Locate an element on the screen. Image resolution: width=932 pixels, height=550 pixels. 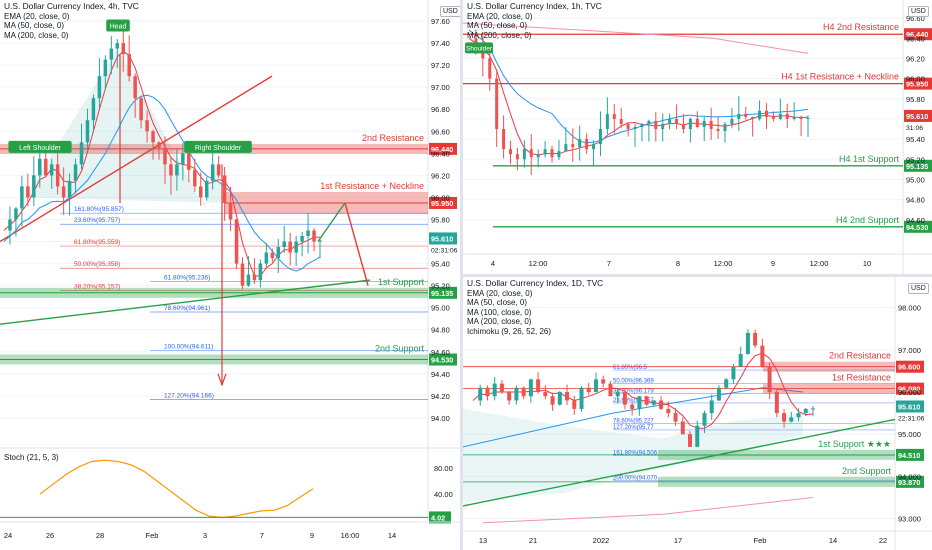
x-tick-label: 28 is located at coordinates (100, 535).